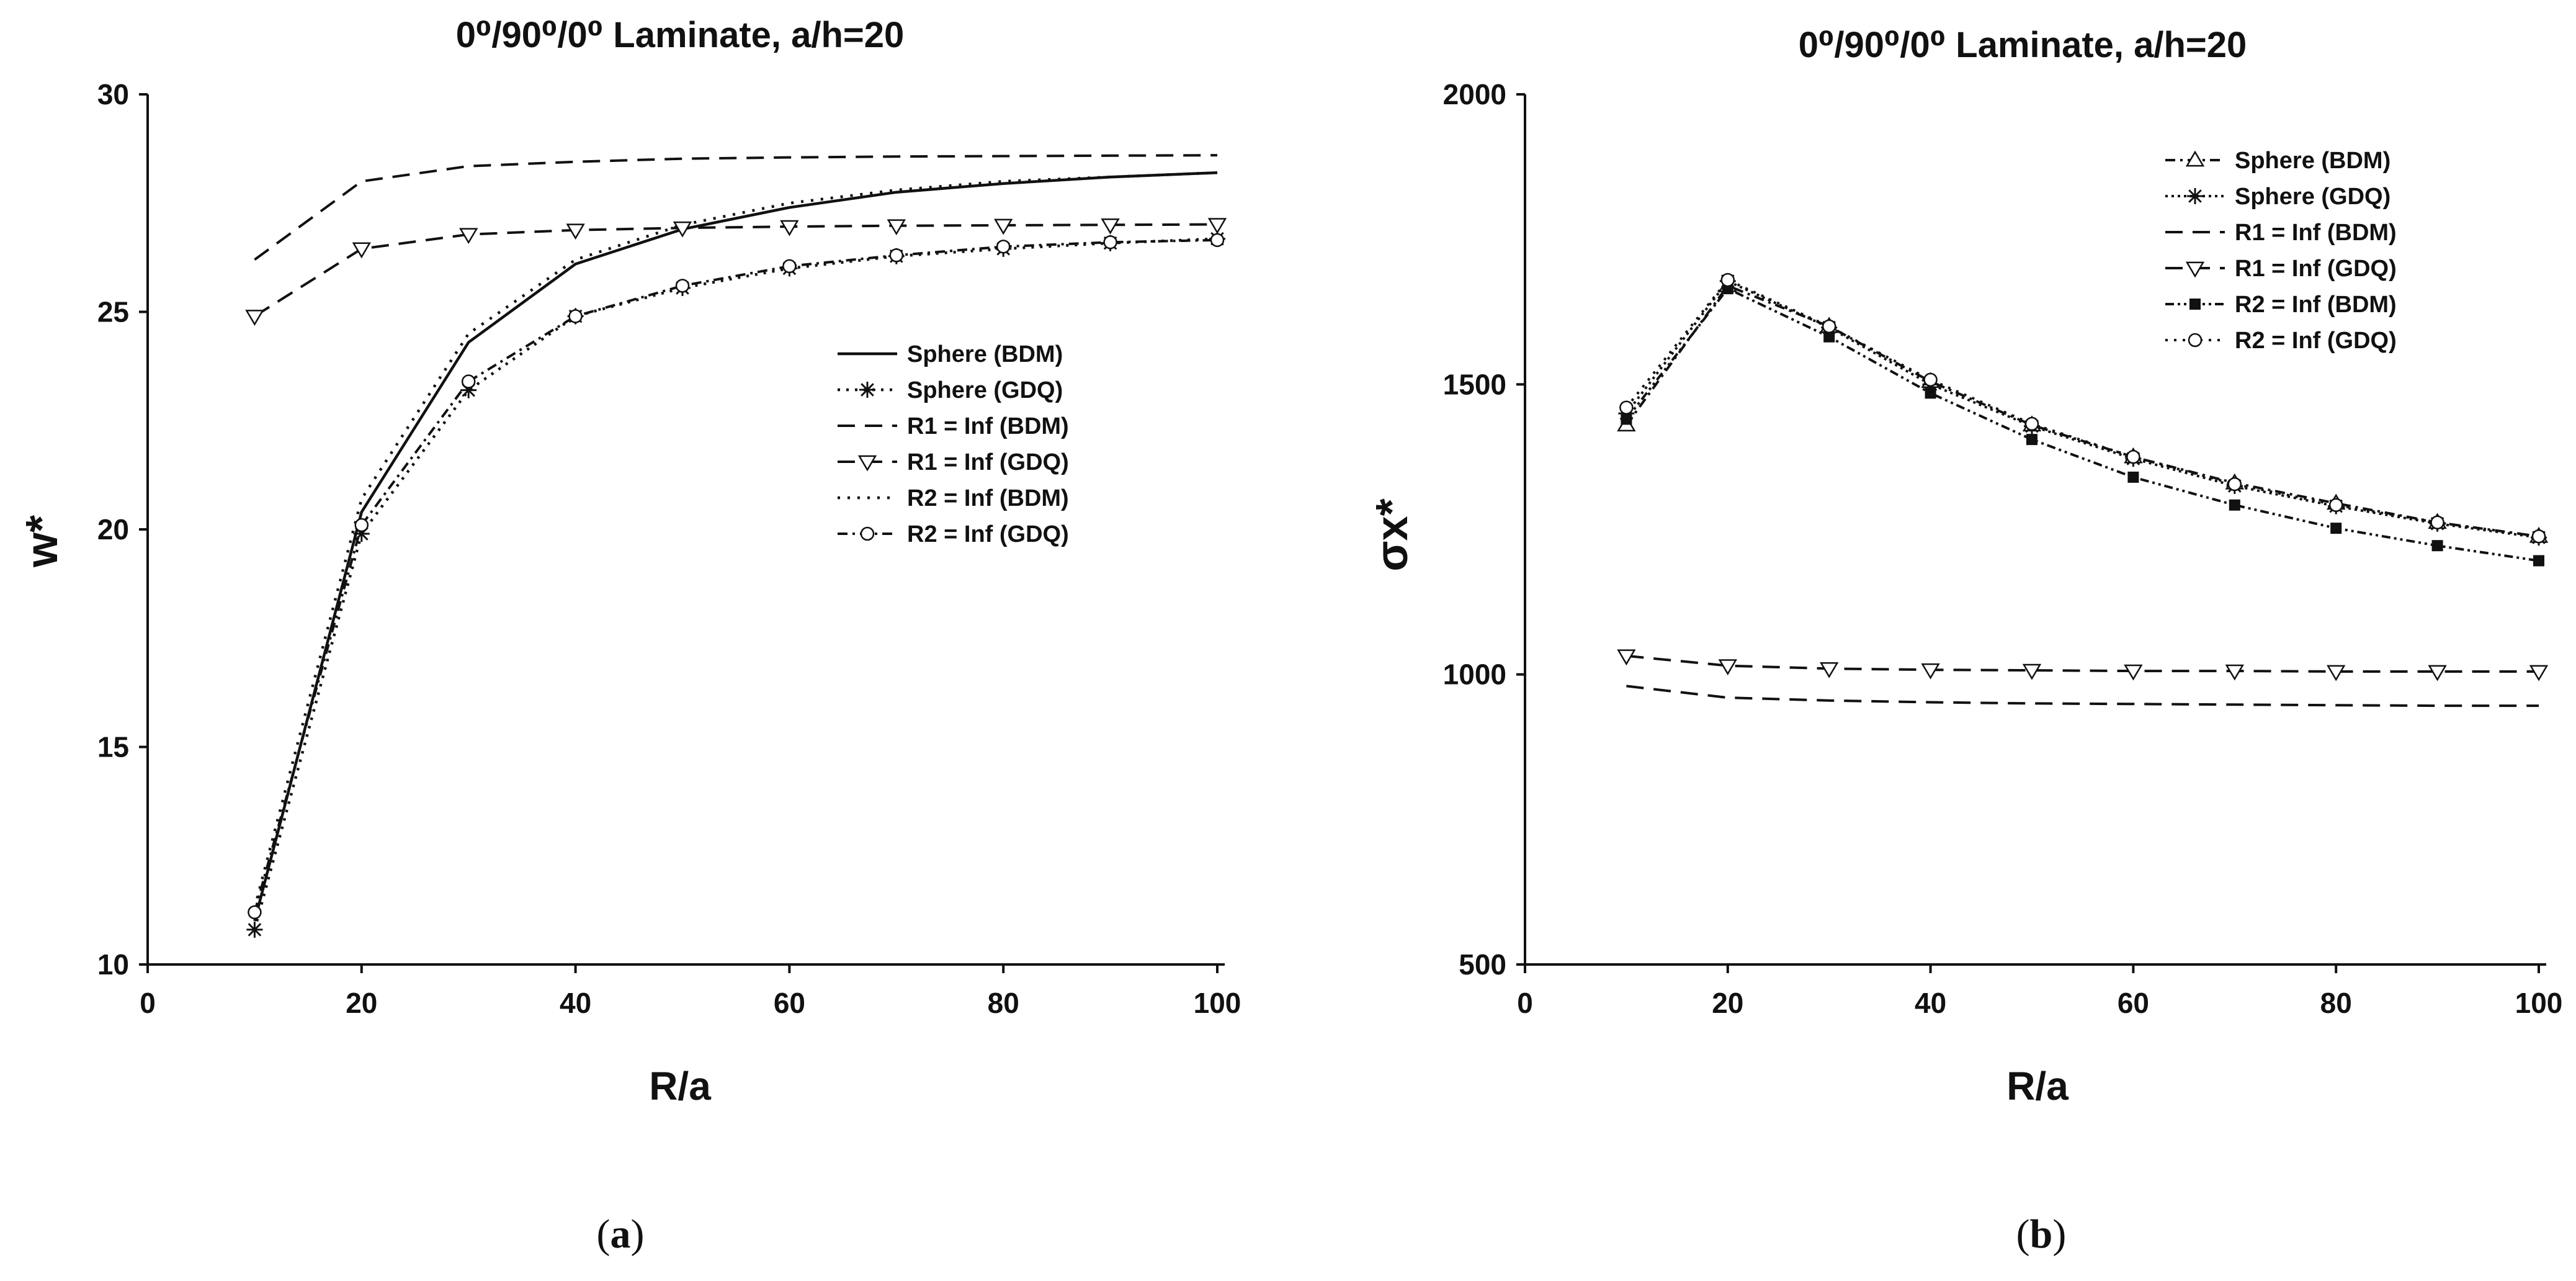  What do you see at coordinates (113, 312) in the screenshot?
I see `y-tick-label: 25` at bounding box center [113, 312].